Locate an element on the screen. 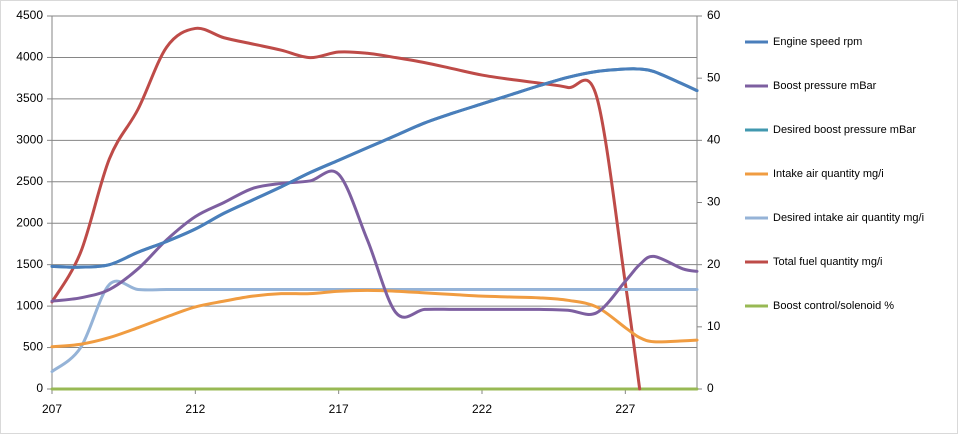 The image size is (959, 435). y-tick-label: 0 is located at coordinates (39, 388).